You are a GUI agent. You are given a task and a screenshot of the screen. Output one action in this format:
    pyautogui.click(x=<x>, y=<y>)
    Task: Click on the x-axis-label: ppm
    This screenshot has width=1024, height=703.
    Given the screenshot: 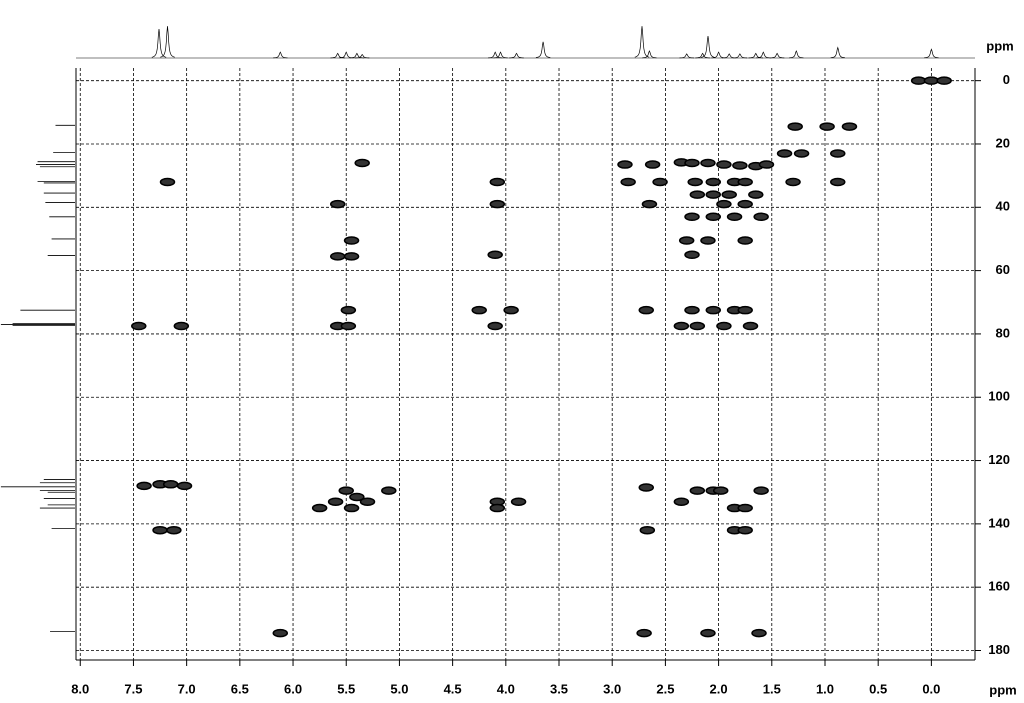 What is the action you would take?
    pyautogui.click(x=1002, y=689)
    